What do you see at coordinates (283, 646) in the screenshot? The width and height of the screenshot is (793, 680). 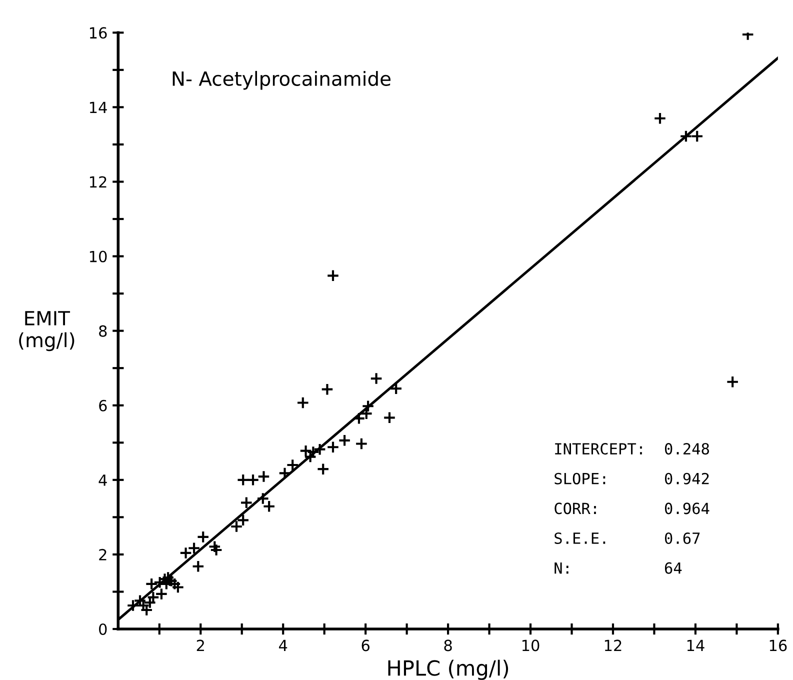 I see `x-tick-label: 4` at bounding box center [283, 646].